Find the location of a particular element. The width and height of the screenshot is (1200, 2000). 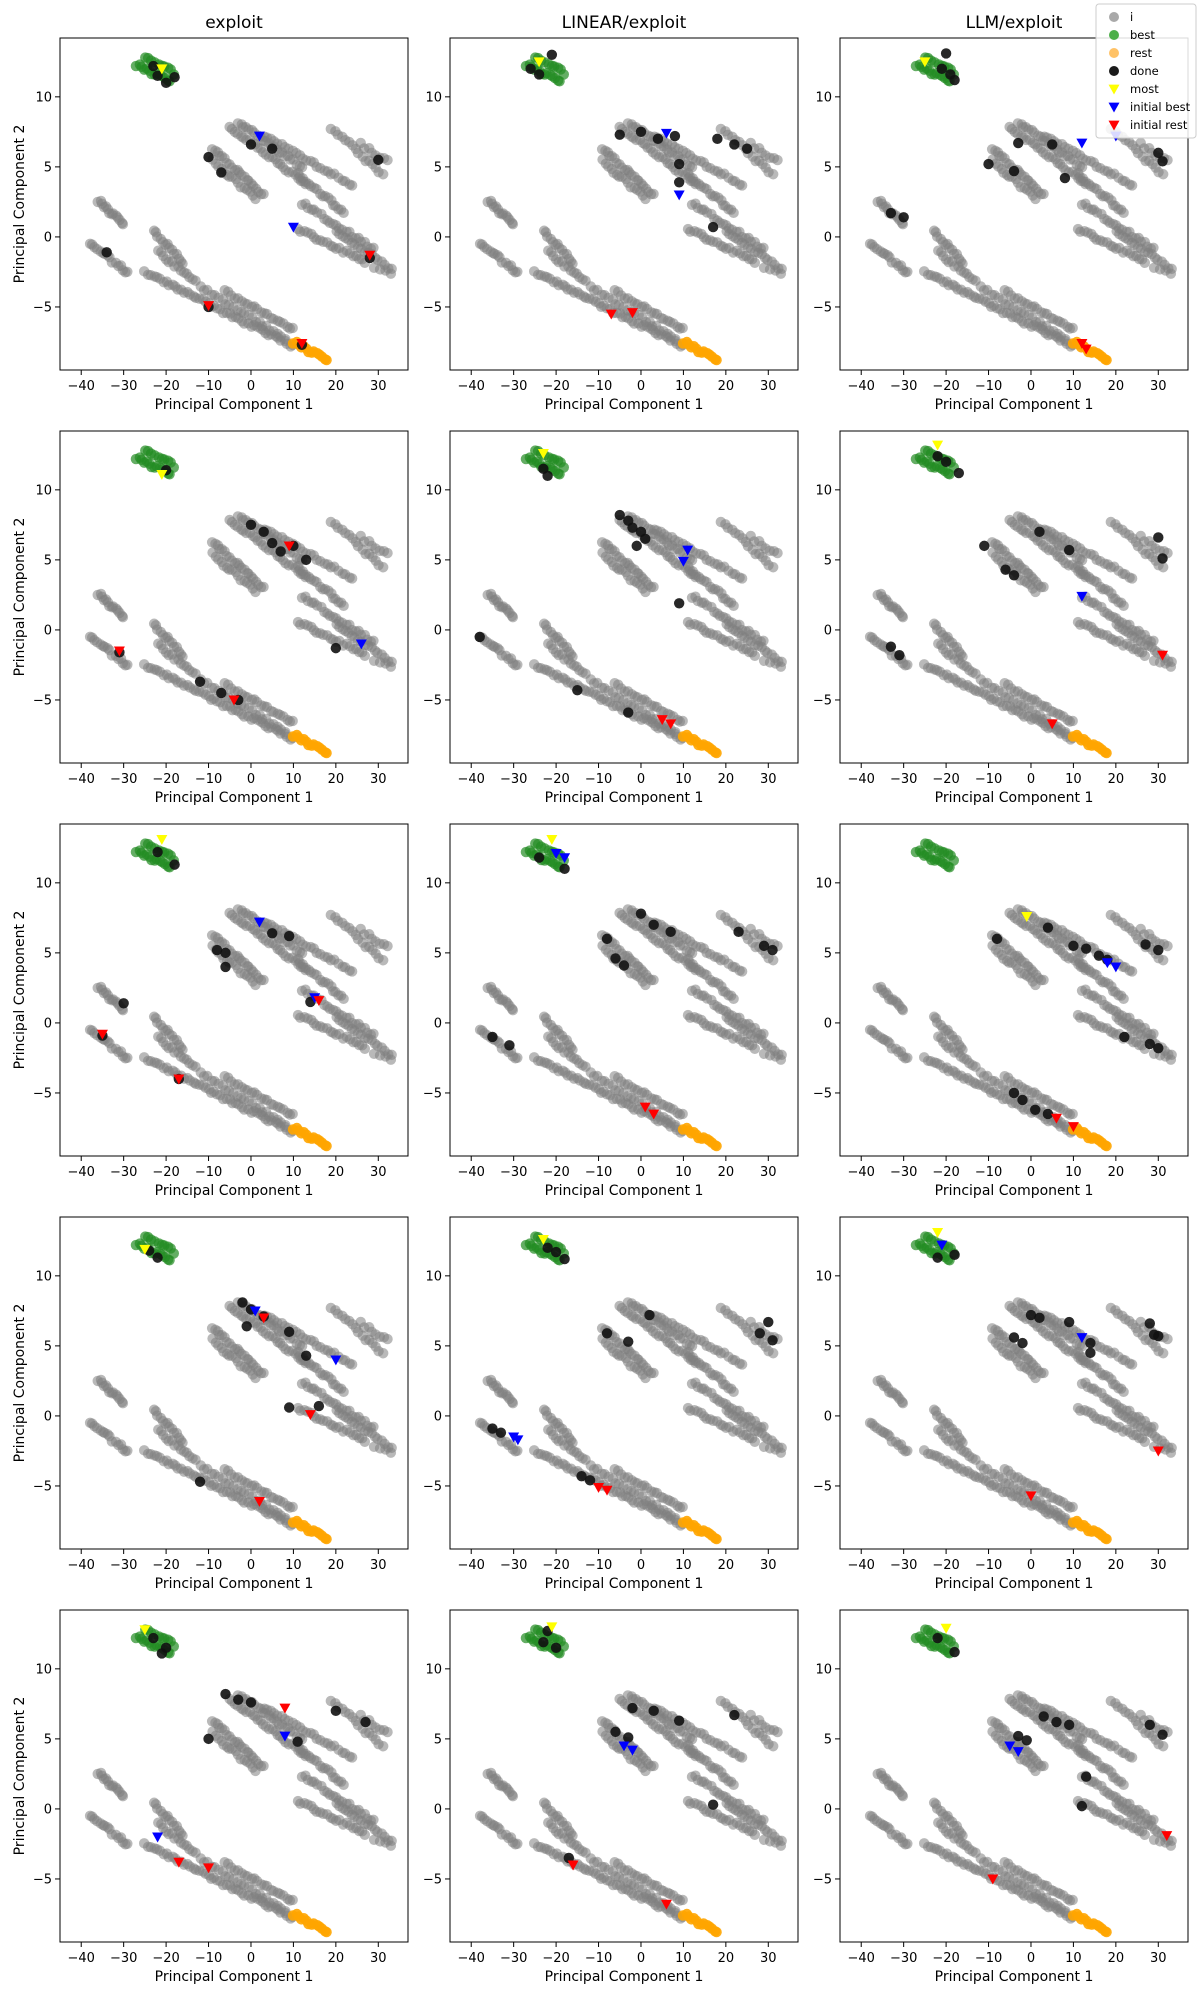

x-tick-label: −10 is located at coordinates (598, 1172).